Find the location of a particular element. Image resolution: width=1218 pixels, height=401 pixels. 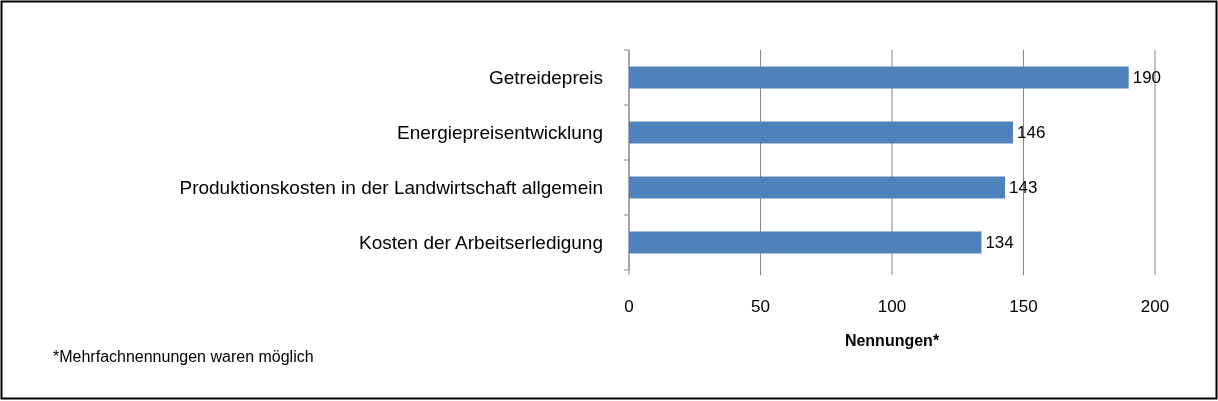

data-label: 190 is located at coordinates (1147, 78).